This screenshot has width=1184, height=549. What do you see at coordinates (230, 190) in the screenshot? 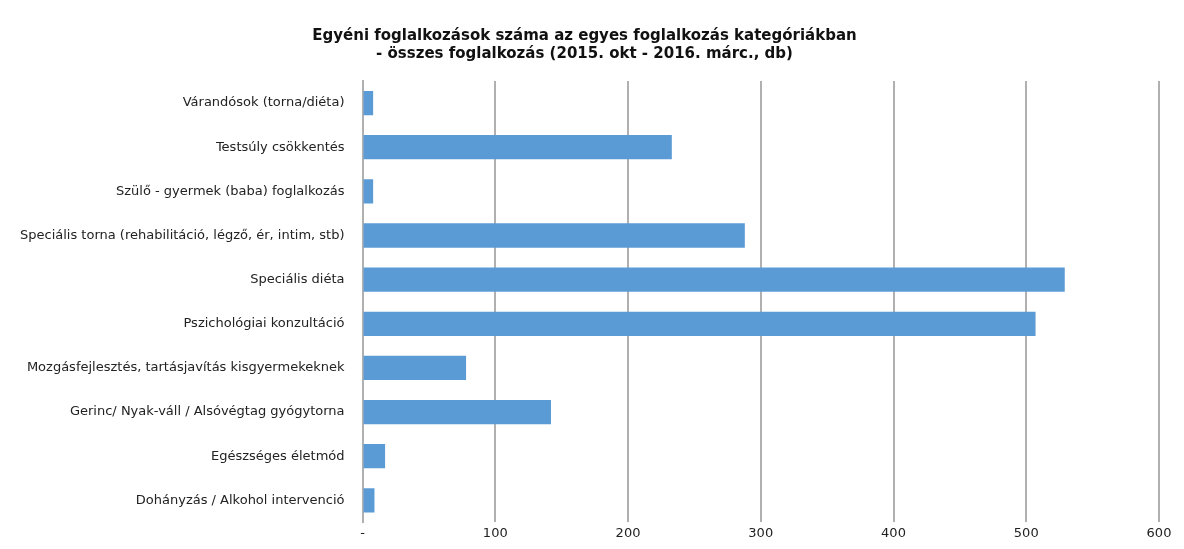
I see `y-tick-label: Szülő - gyermek (baba) foglalkozás` at bounding box center [230, 190].